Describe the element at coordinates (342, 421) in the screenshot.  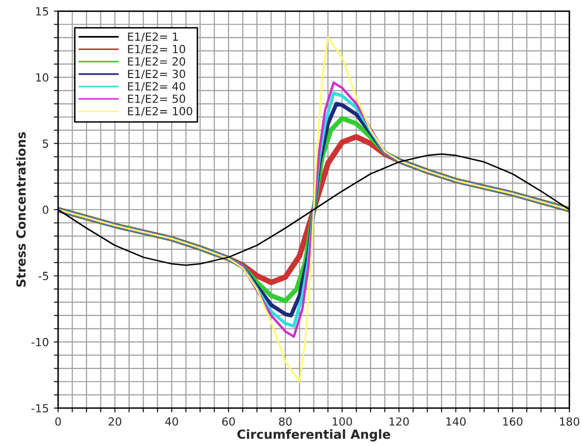
I see `x-tick-label: 100` at that location.